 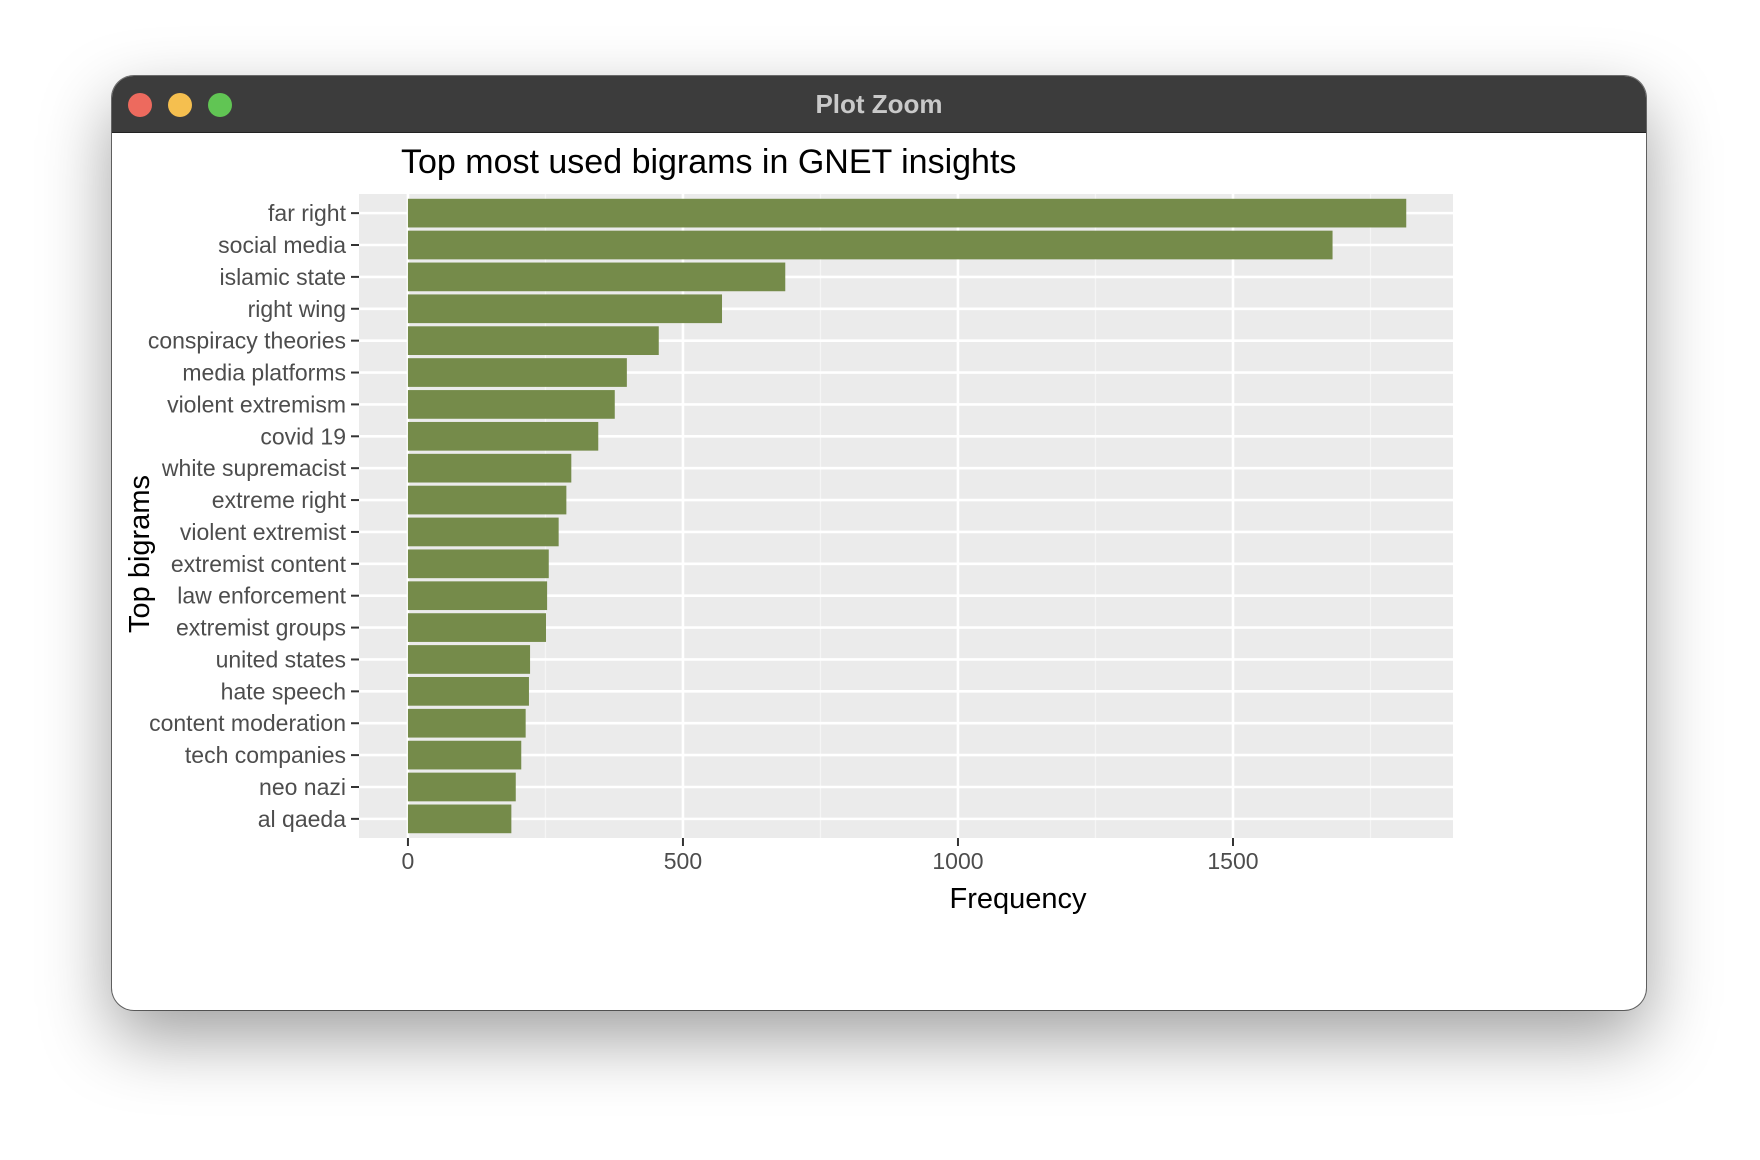 What do you see at coordinates (264, 373) in the screenshot?
I see `y-tick-label: media platforms` at bounding box center [264, 373].